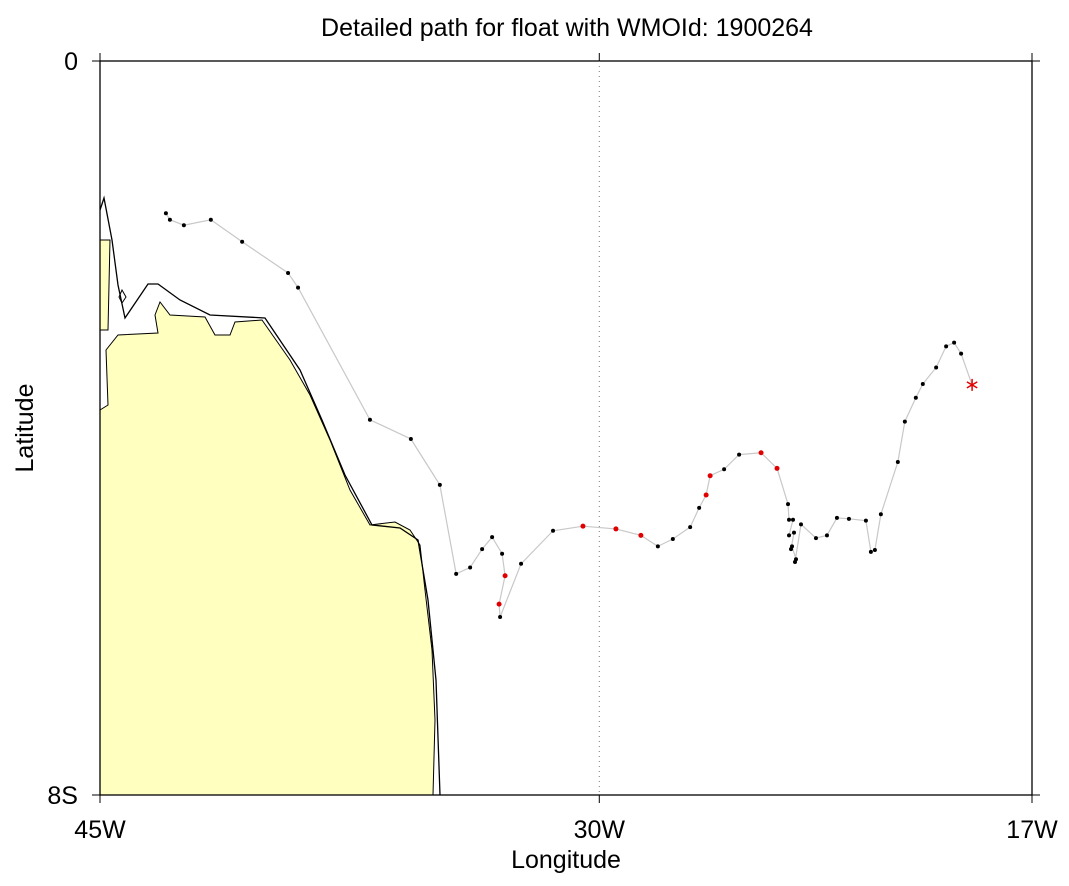 The height and width of the screenshot is (886, 1069). Describe the element at coordinates (62, 796) in the screenshot. I see `y-tick-label: 8S` at that location.